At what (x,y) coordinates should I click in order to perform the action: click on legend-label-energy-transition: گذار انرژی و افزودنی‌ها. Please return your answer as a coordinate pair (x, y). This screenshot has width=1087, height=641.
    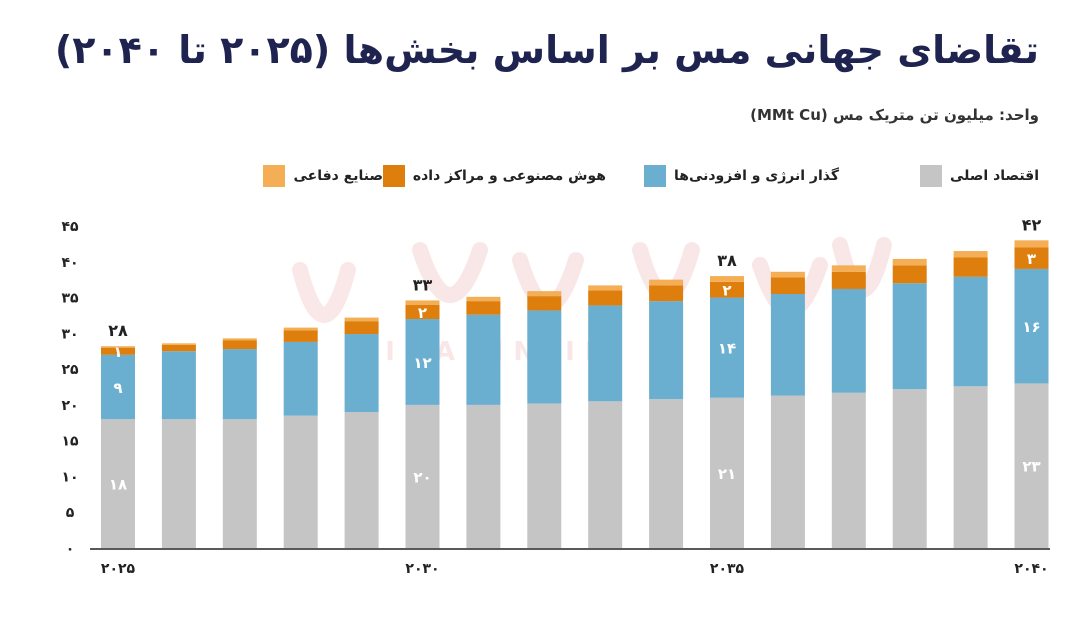
    Looking at the image, I should click on (756, 176).